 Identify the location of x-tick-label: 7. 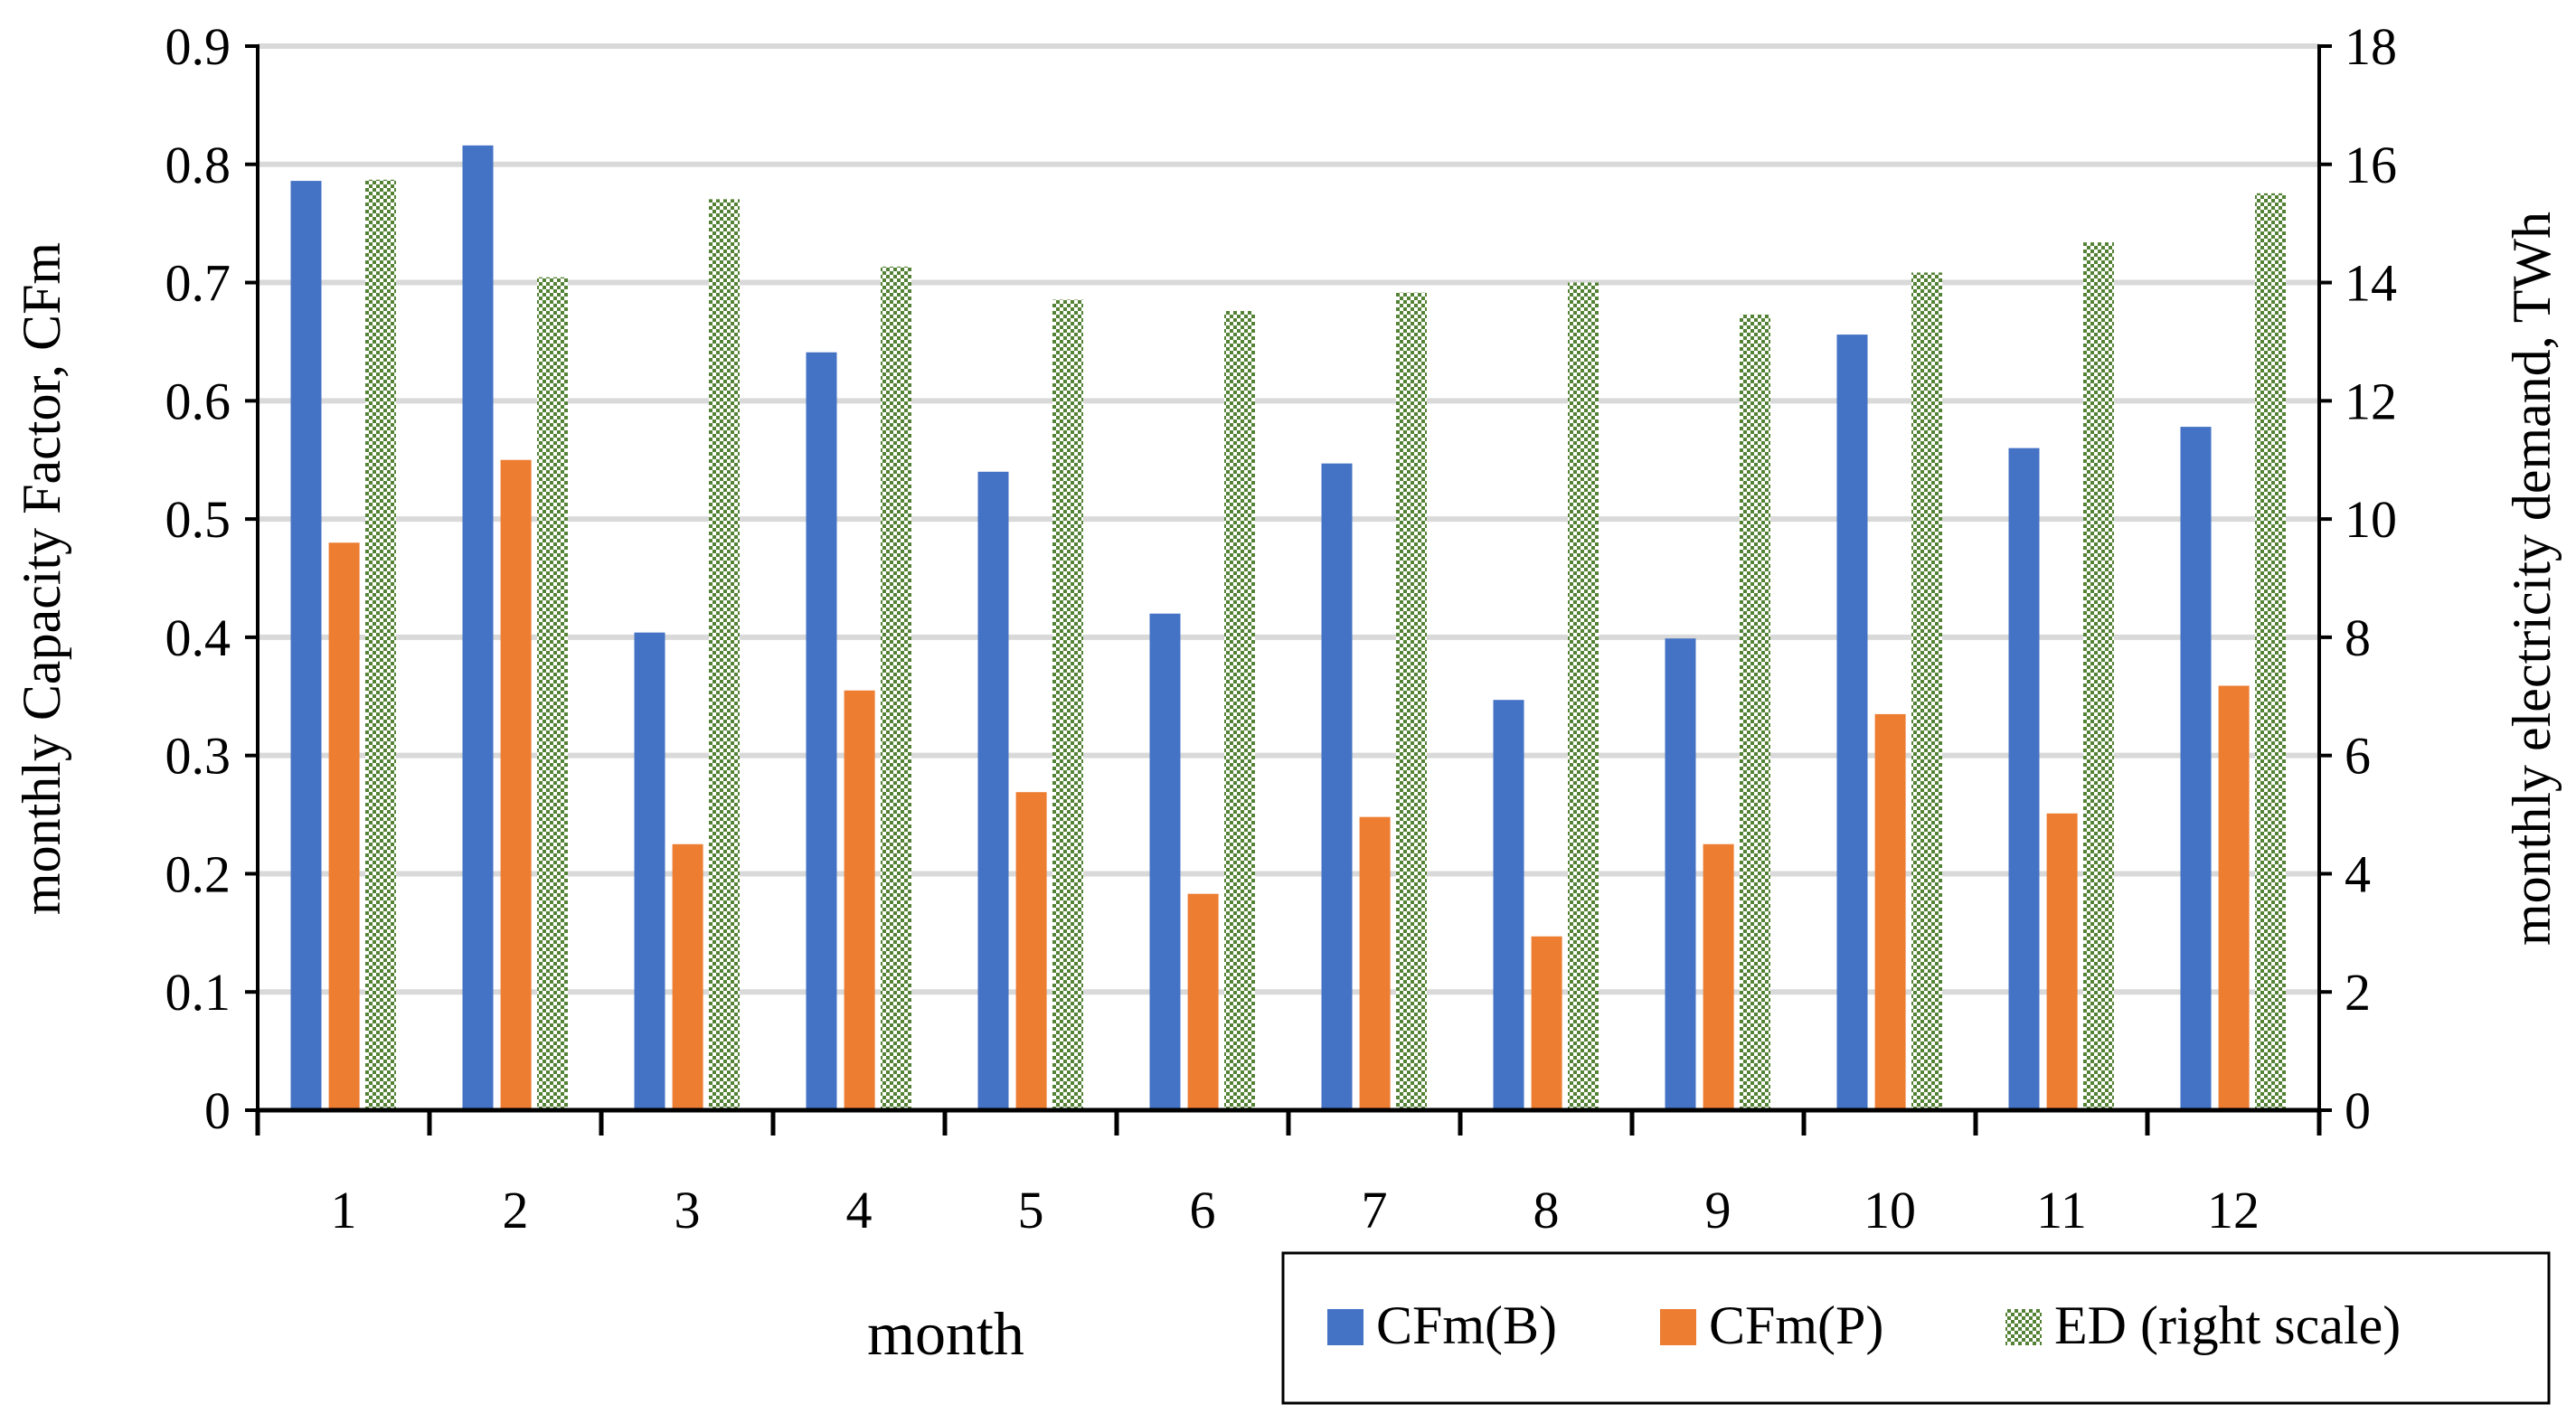
(1375, 1210).